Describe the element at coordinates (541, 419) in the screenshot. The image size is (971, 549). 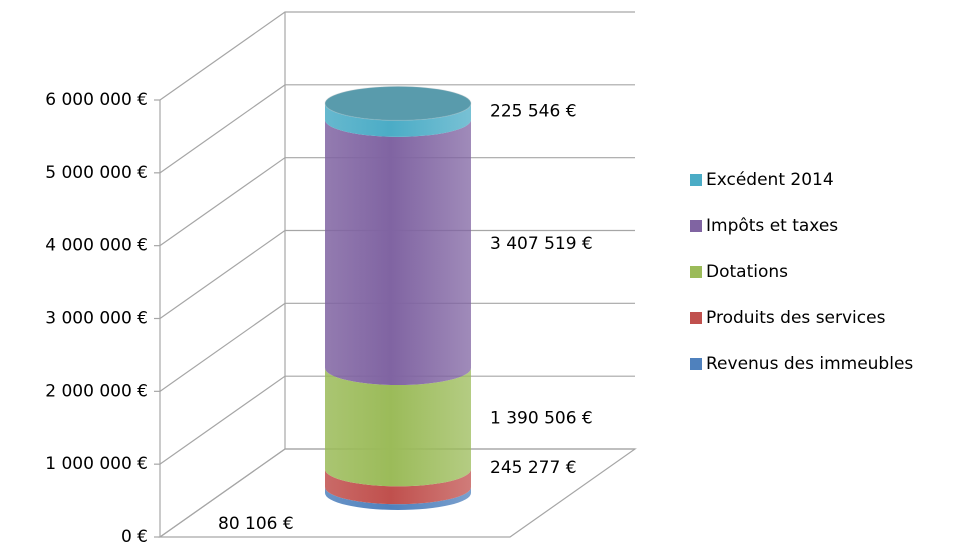
I see `value-label: 1 390 506 €` at that location.